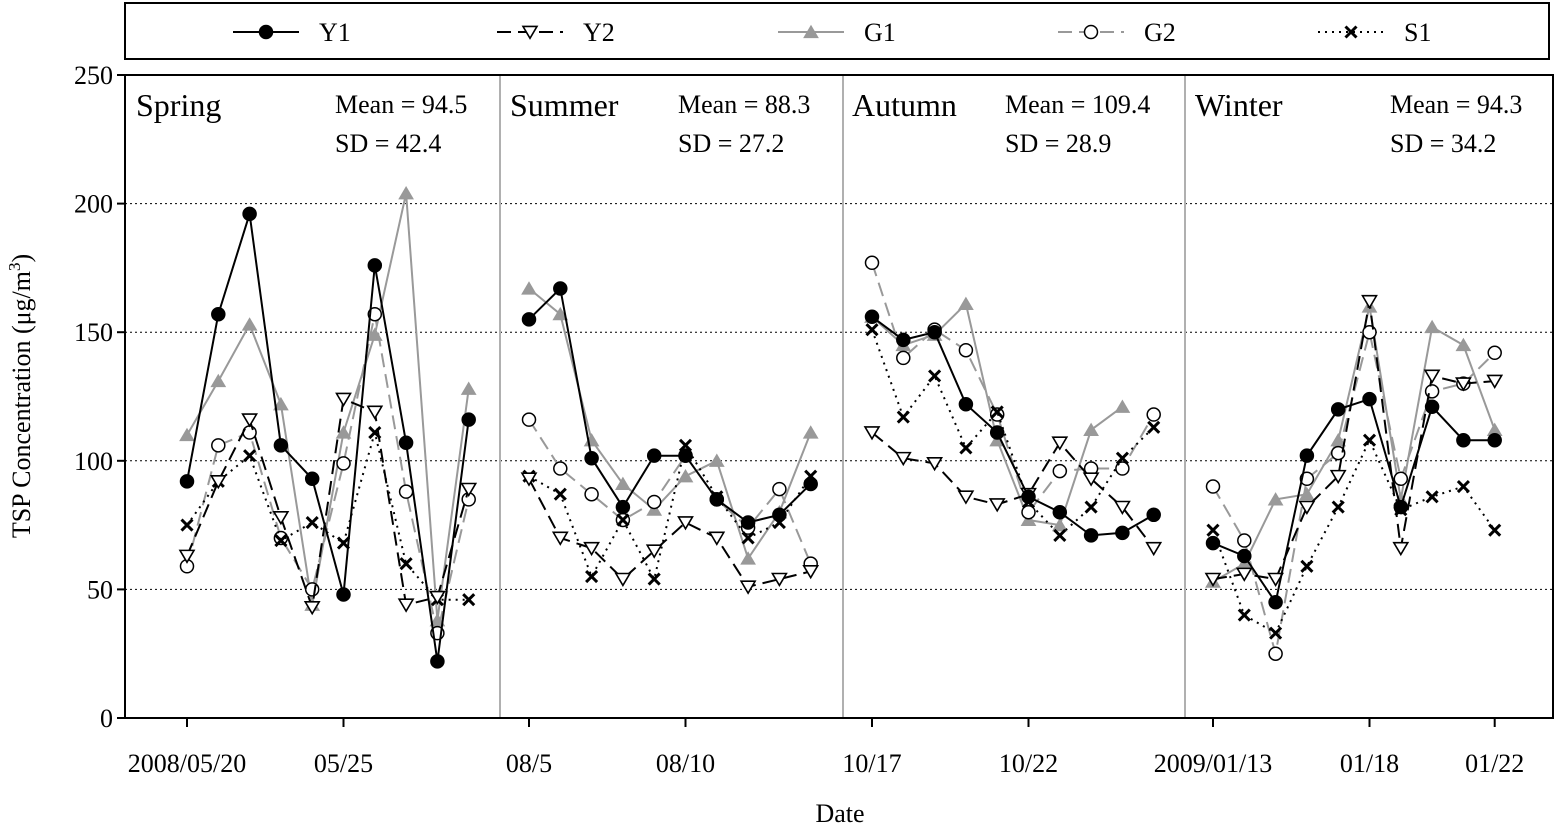 This screenshot has height=835, width=1563. I want to click on x-tick-label-winter-1: 01/18, so click(1369, 763).